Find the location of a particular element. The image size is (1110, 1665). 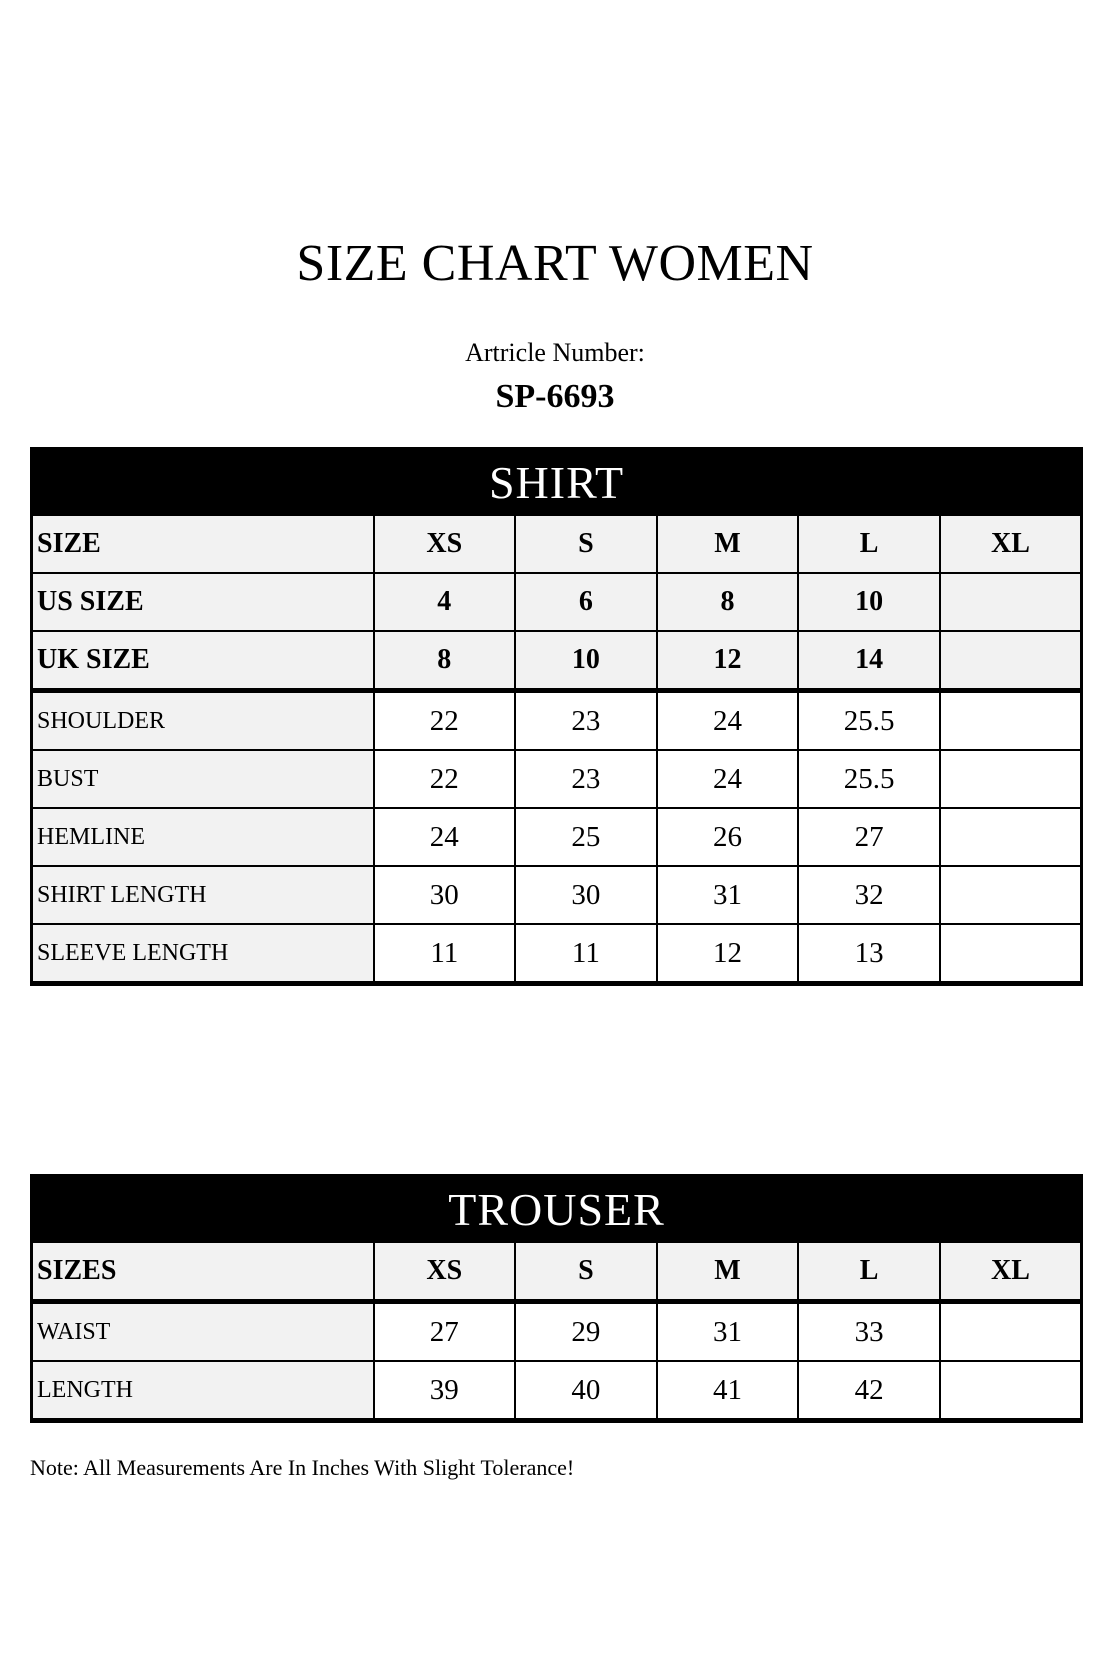

table-row: BUST 22 23 24 25.5 is located at coordinates (556, 779).